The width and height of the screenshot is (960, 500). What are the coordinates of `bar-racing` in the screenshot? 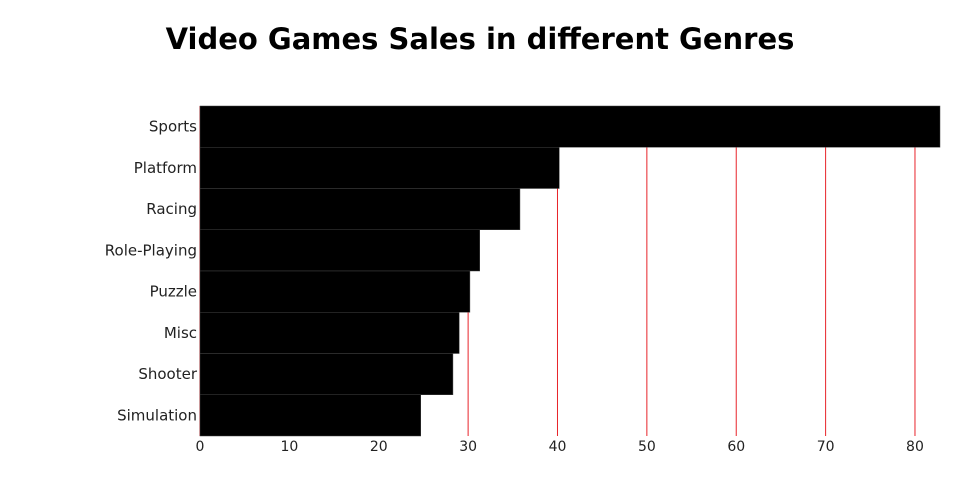 It's located at (360, 209).